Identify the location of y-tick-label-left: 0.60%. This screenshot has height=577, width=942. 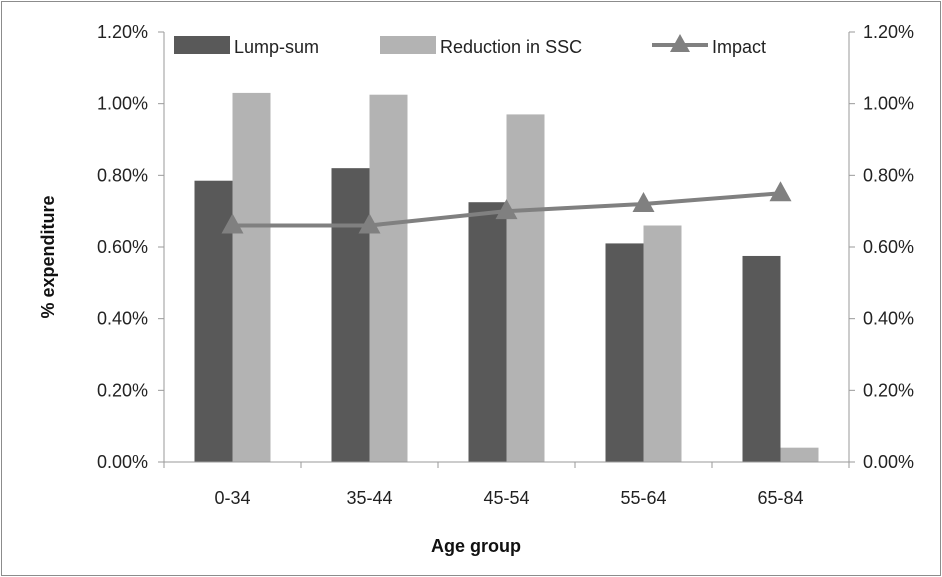
(122, 247).